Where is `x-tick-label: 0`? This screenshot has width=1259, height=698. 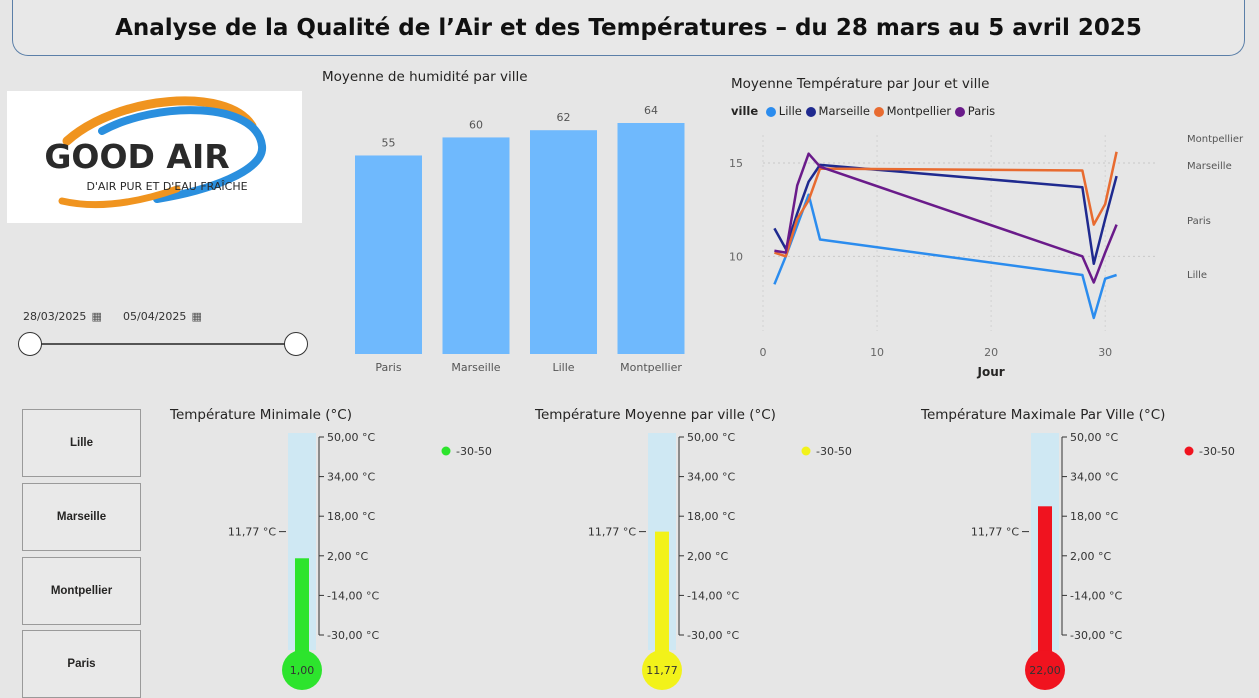
x-tick-label: 0 is located at coordinates (763, 352).